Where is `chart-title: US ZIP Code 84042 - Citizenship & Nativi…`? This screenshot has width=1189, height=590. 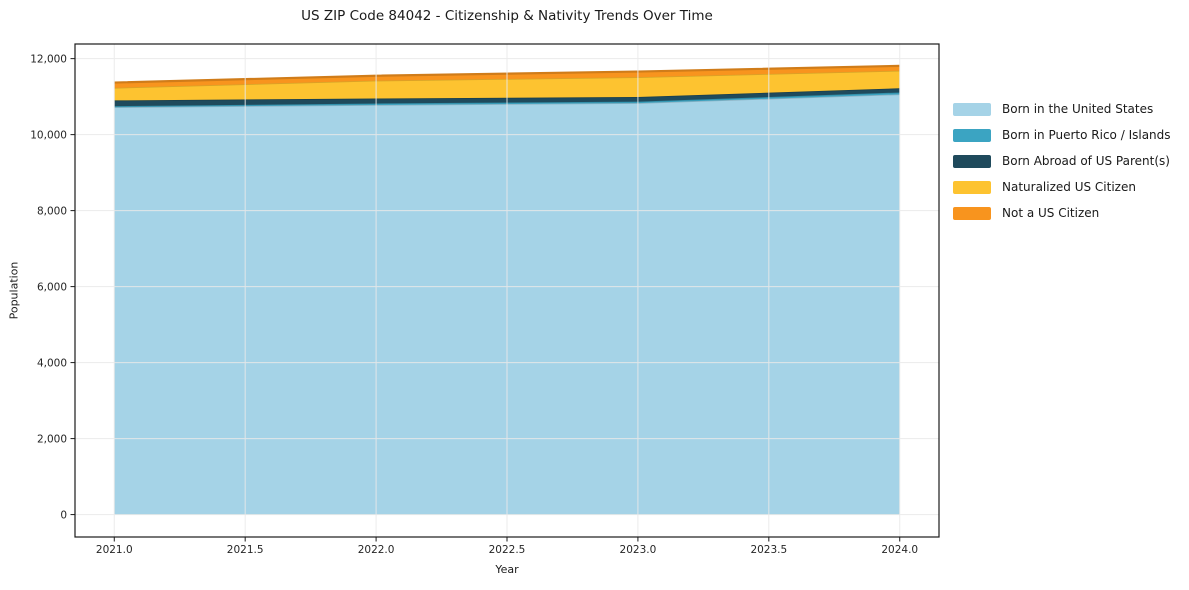
chart-title: US ZIP Code 84042 - Citizenship & Nativi… is located at coordinates (507, 16).